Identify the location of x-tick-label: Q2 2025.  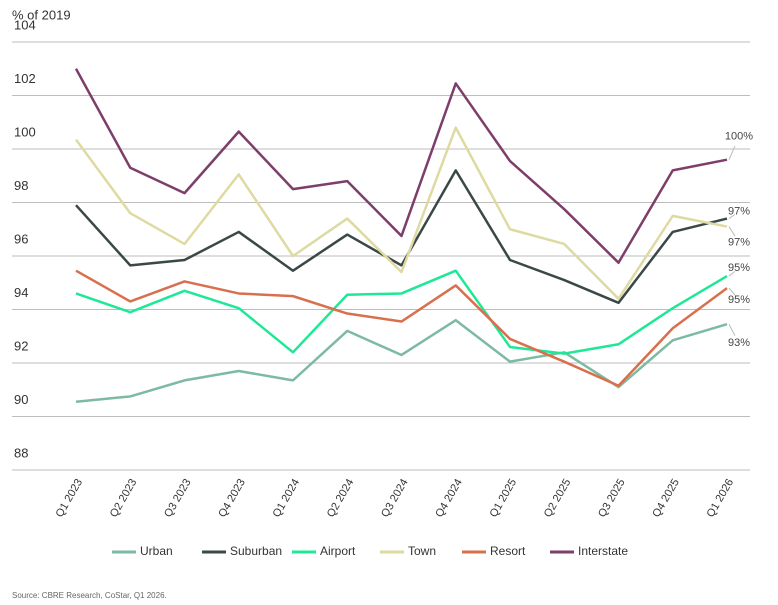
(557, 498).